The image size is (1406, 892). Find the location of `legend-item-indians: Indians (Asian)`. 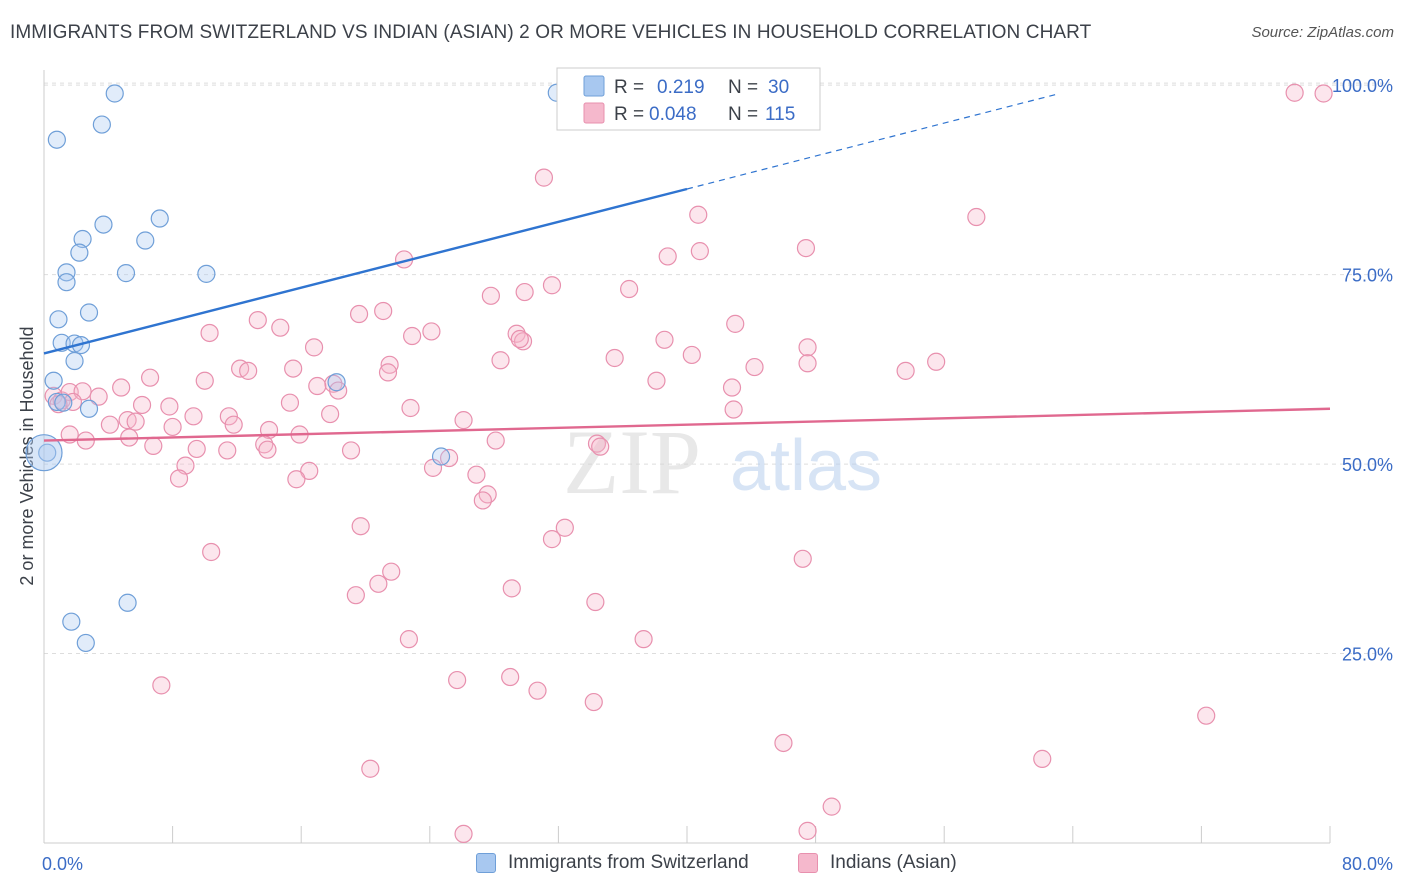

legend-item-indians: Indians (Asian) is located at coordinates (877, 863).